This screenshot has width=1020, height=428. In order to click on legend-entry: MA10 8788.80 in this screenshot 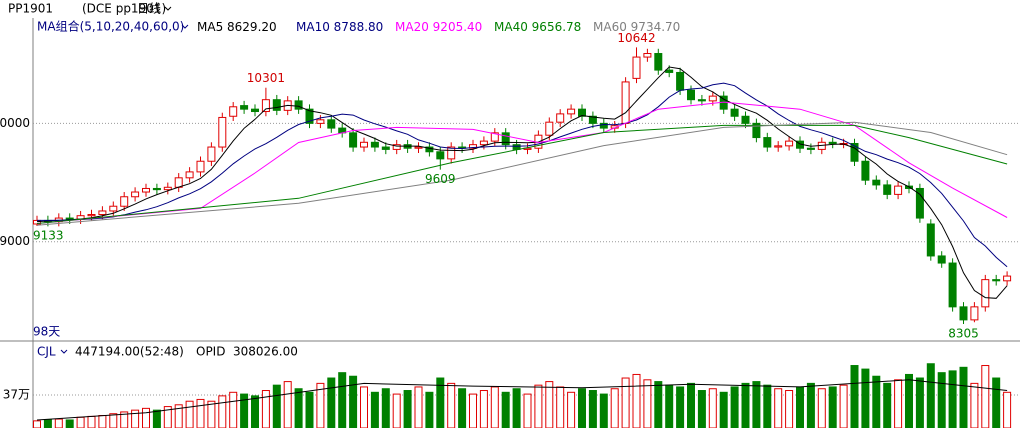, I will do `click(339, 27)`.